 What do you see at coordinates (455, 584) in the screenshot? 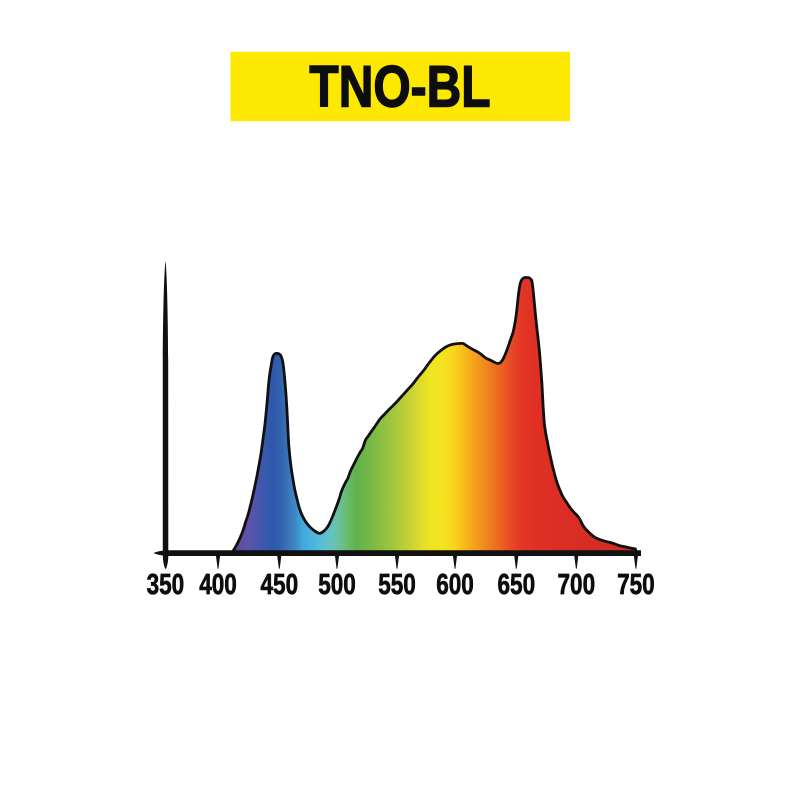
I see `svg-text: 600` at bounding box center [455, 584].